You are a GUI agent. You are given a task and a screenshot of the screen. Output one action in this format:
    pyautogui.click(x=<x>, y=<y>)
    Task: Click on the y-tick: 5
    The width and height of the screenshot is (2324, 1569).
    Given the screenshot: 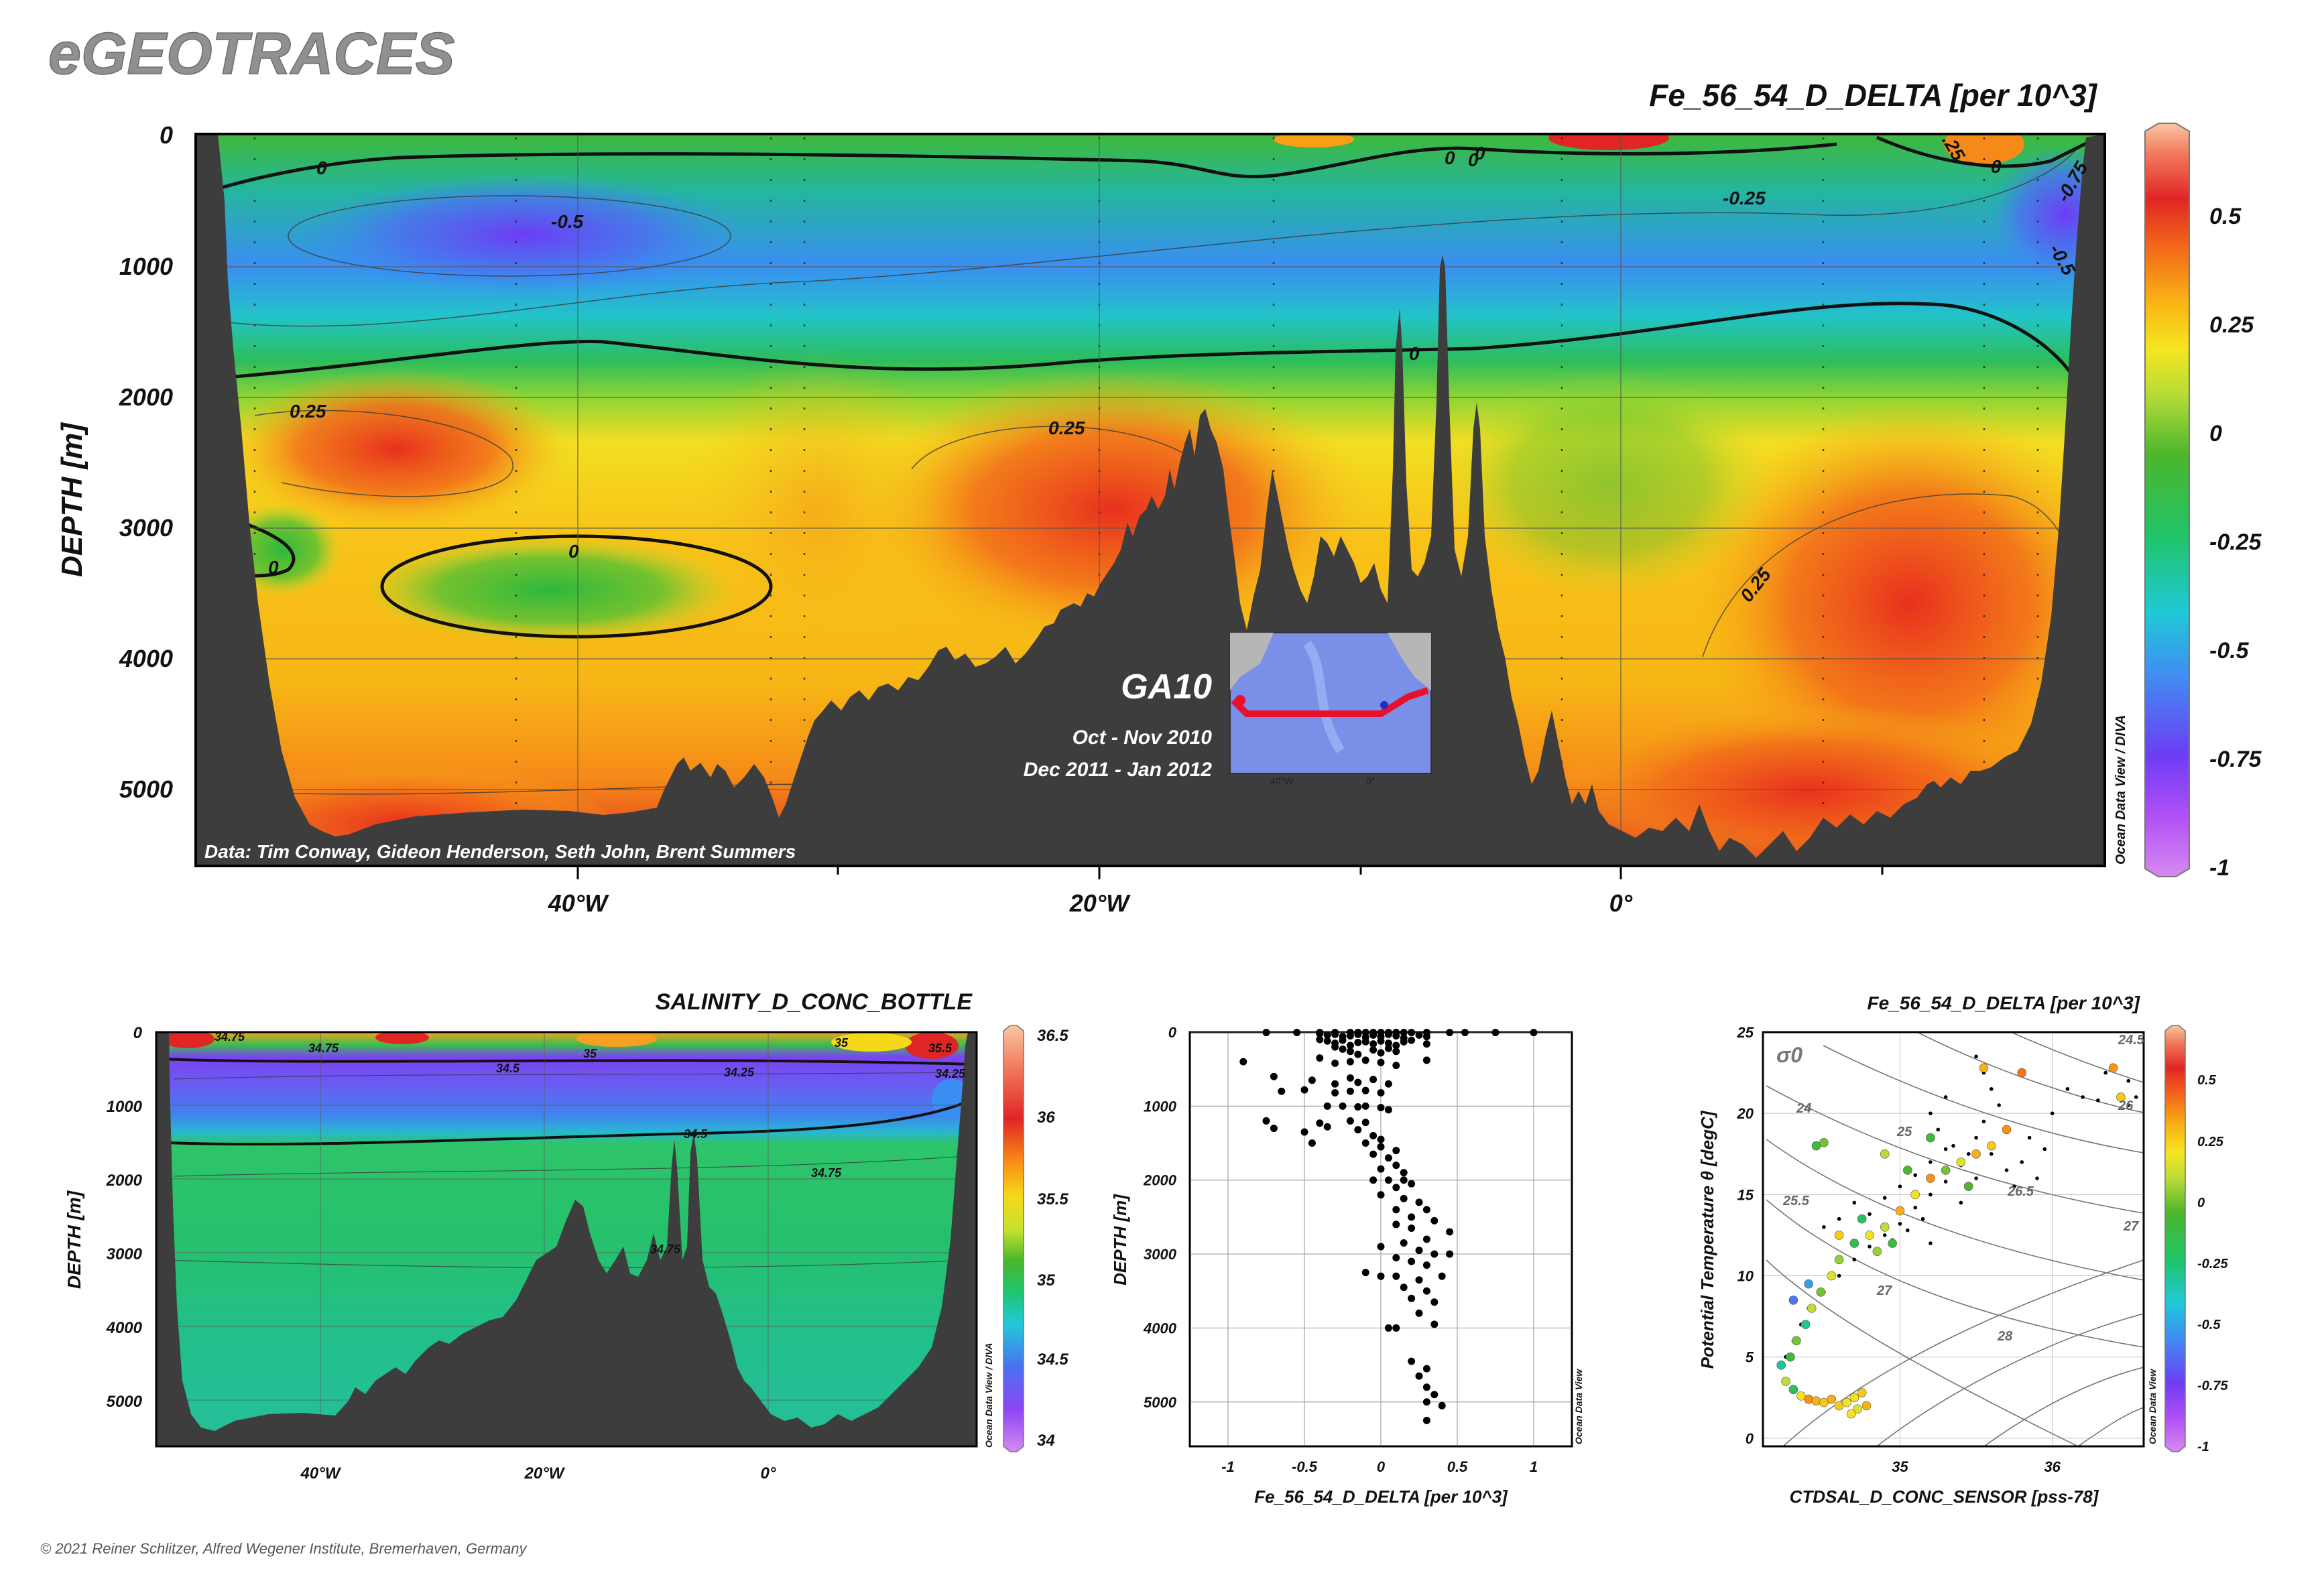 What is the action you would take?
    pyautogui.click(x=1750, y=1357)
    